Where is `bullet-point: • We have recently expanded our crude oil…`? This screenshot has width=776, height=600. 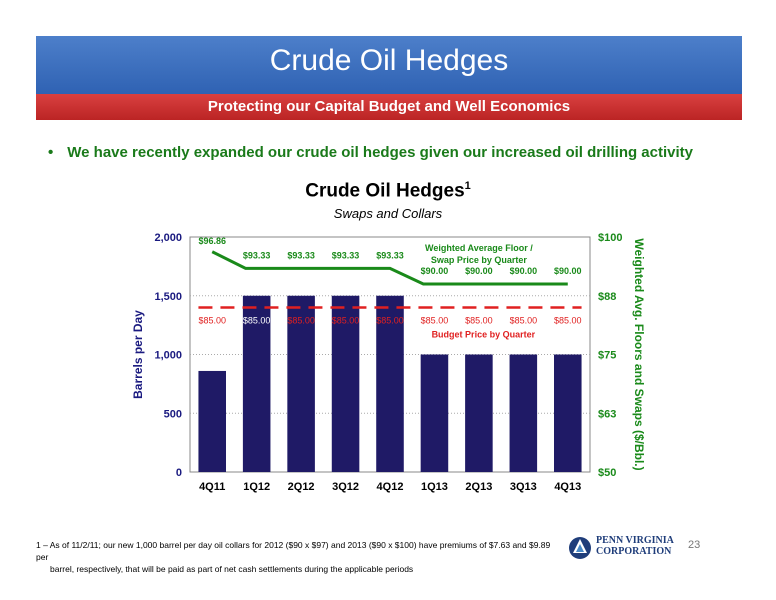
bullet-point: • We have recently expanded our crude oil… is located at coordinates (370, 152).